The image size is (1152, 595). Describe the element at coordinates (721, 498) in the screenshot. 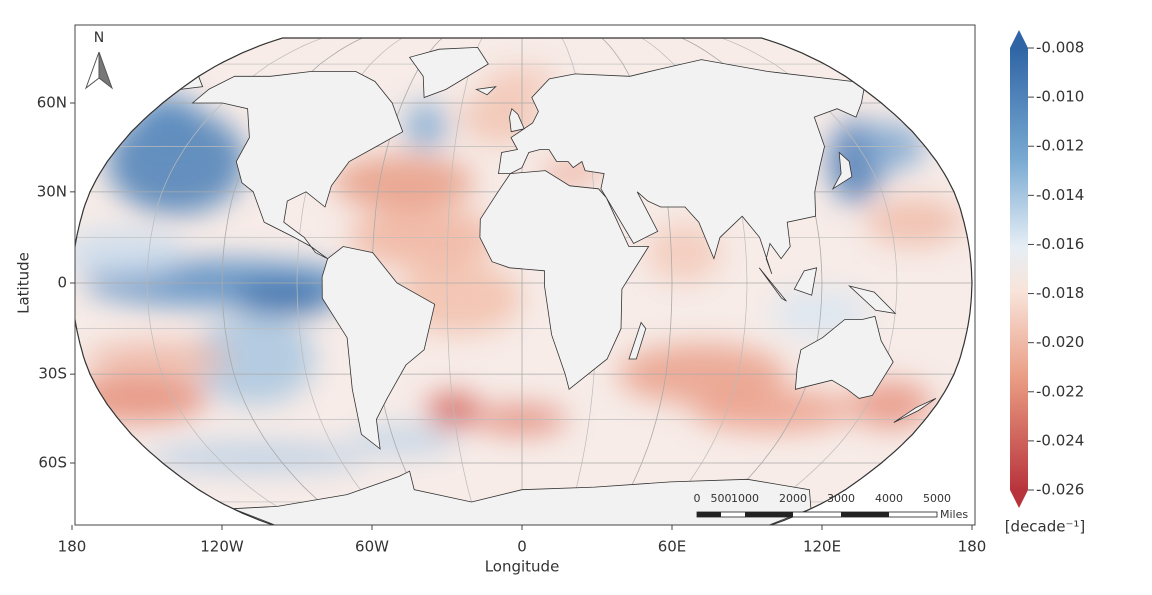

I see `scale-bar-label: 500` at that location.